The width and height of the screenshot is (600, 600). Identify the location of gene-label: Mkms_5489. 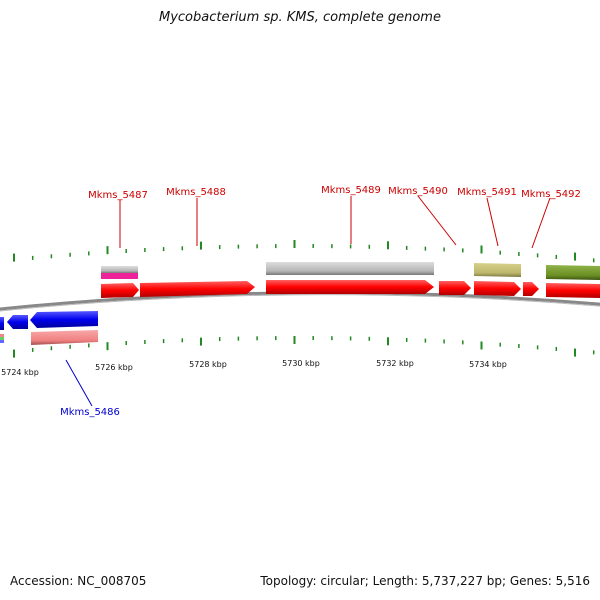
(351, 190).